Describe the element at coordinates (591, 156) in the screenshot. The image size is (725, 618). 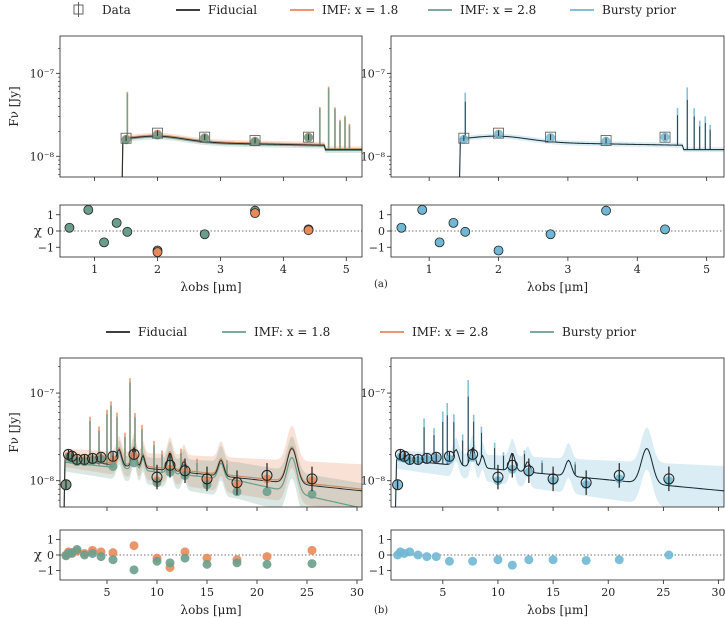
I see `fiducial-line` at that location.